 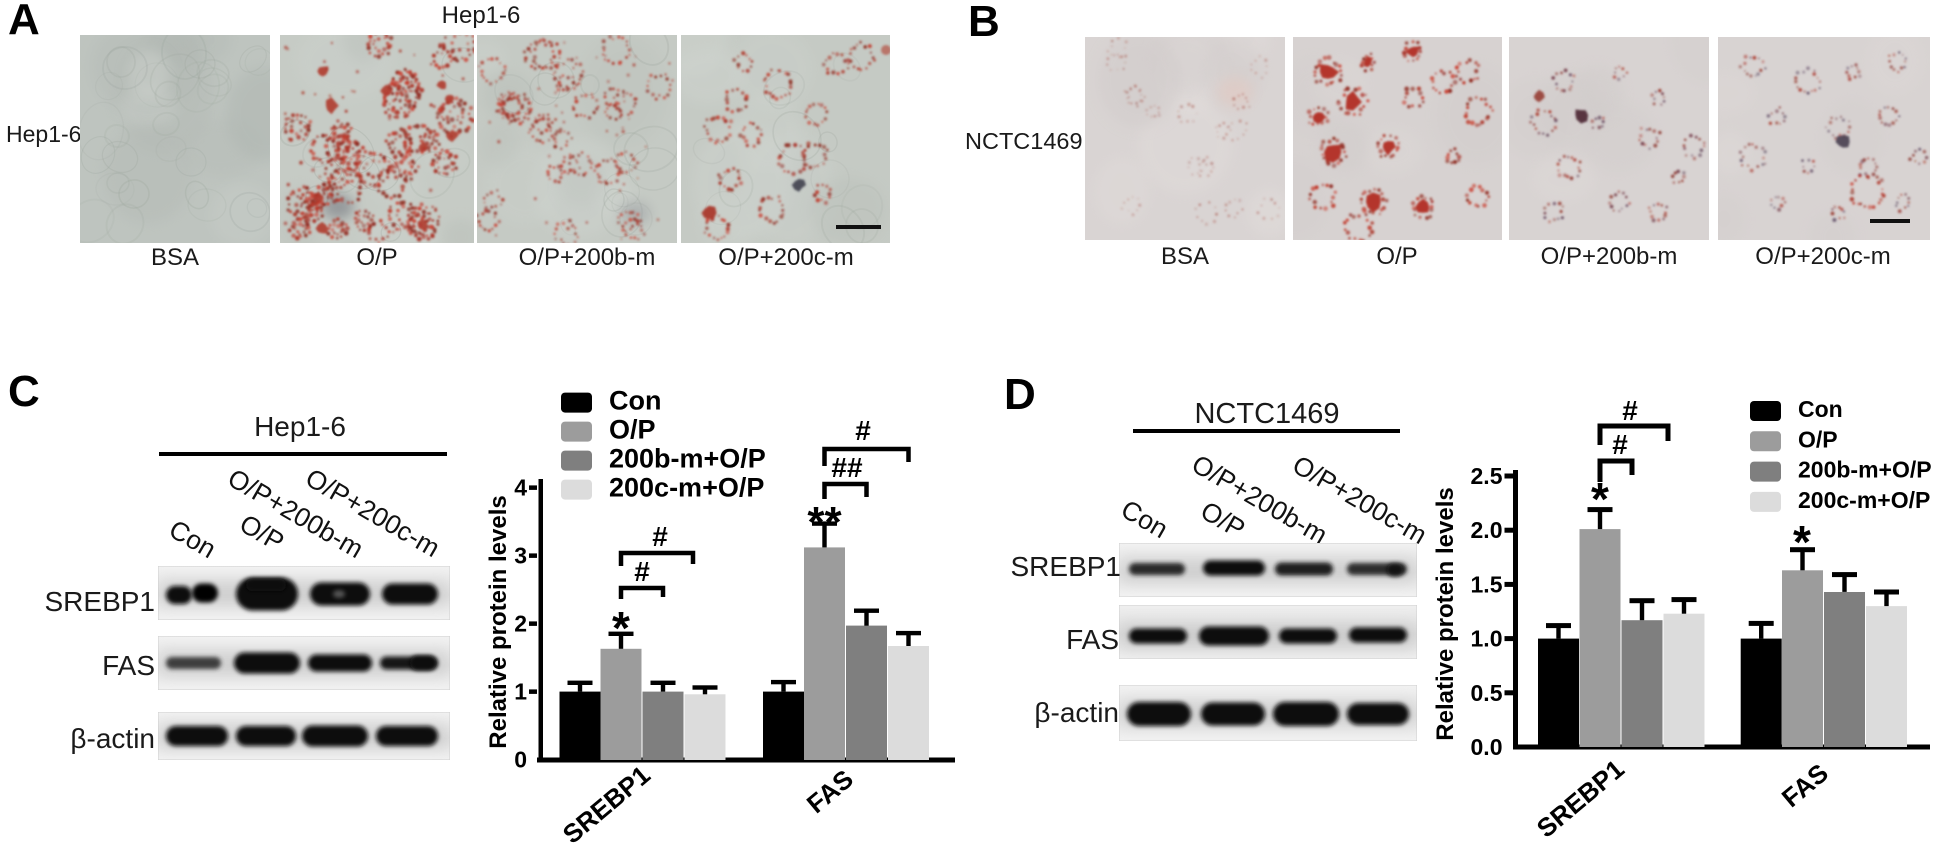 I want to click on svg-text: 0, so click(x=520, y=760).